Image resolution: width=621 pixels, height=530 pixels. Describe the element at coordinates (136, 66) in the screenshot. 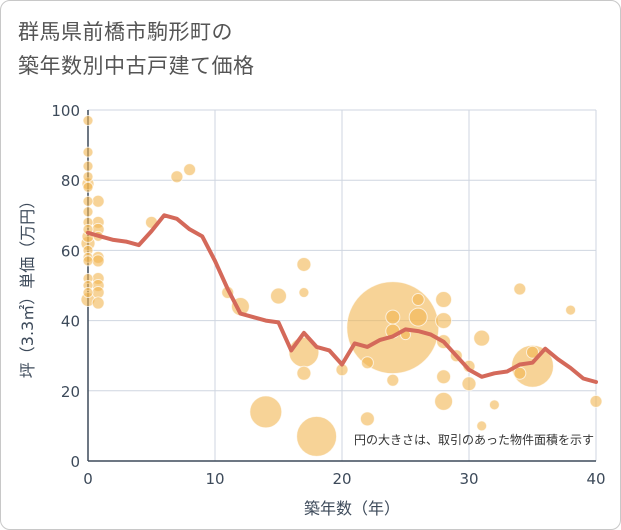

I see `chart-title-line-2: 築年数別中古戸建て価格` at that location.